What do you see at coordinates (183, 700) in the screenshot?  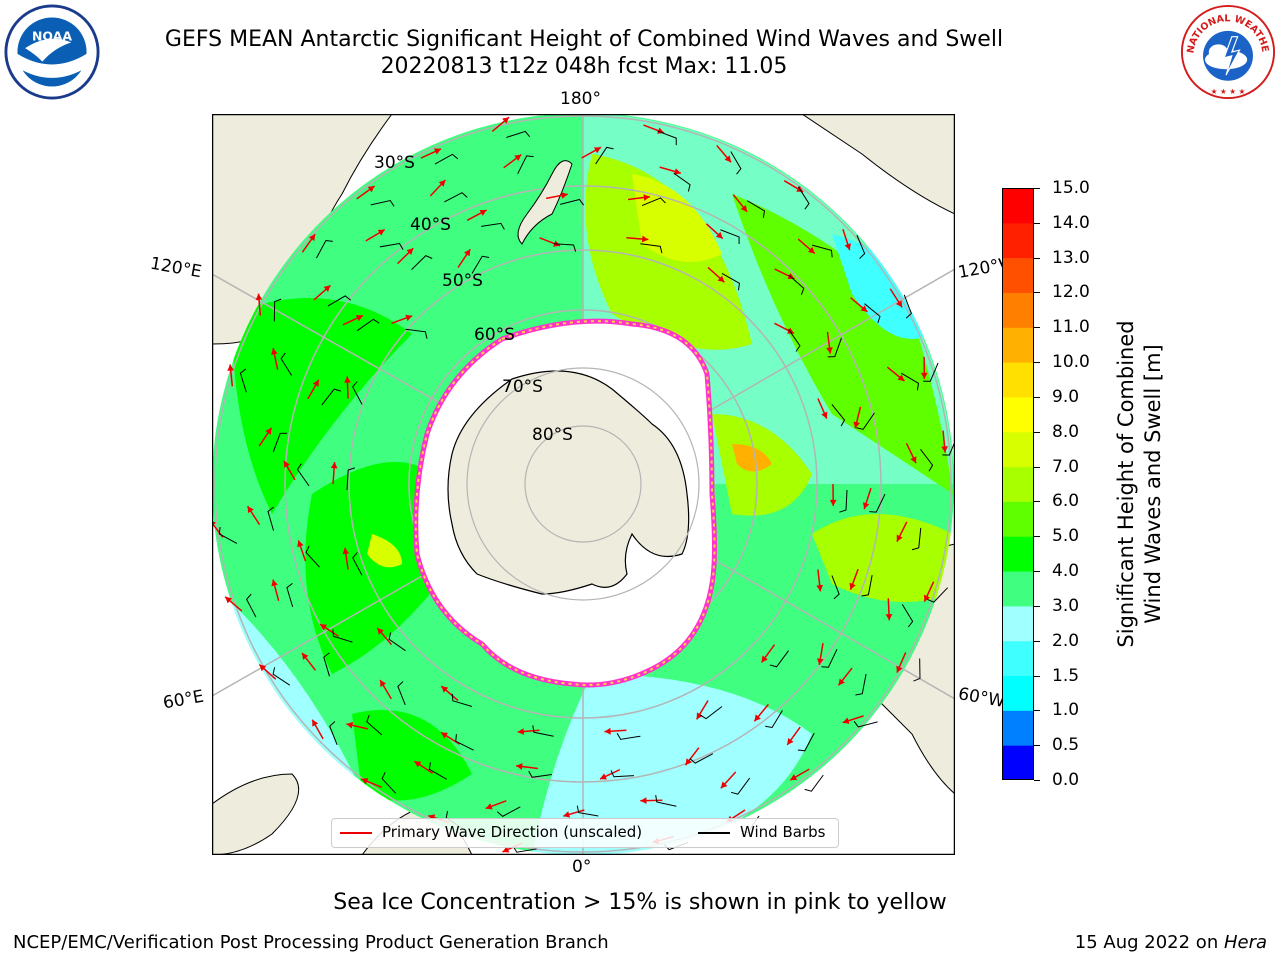 I see `lon-label-60e: 60°E` at bounding box center [183, 700].